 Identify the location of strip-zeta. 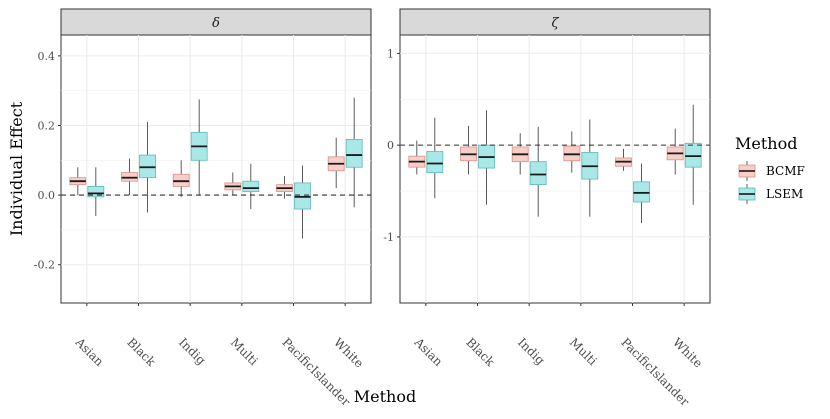
(555, 22).